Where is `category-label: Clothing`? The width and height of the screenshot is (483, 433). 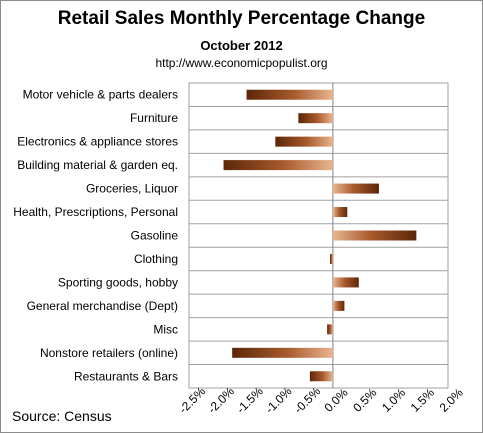 category-label: Clothing is located at coordinates (156, 259).